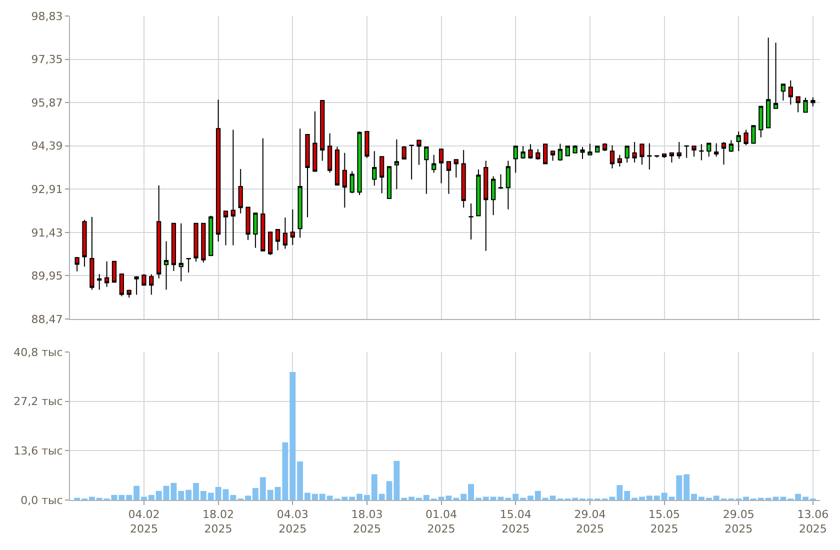 This screenshot has height=550, width=840. I want to click on x-tick-label: 15.05 2025, so click(664, 522).